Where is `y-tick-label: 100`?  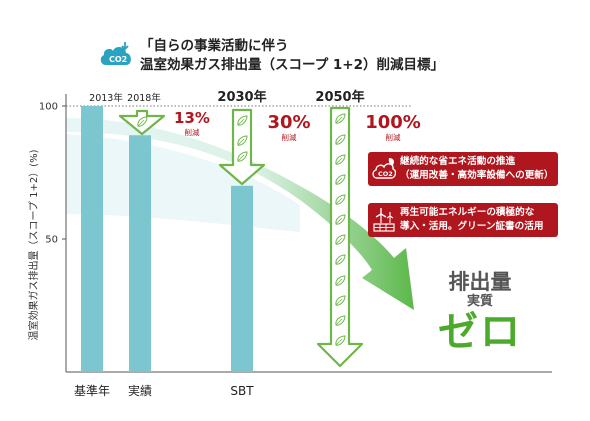
y-tick-label: 100 is located at coordinates (48, 107).